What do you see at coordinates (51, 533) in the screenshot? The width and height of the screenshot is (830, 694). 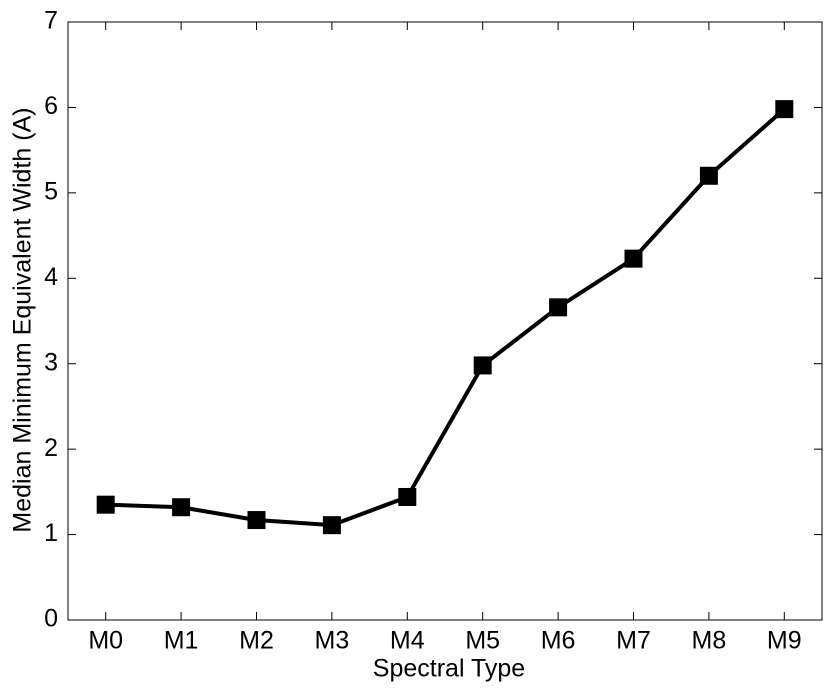 I see `y-tick-label: 1` at bounding box center [51, 533].